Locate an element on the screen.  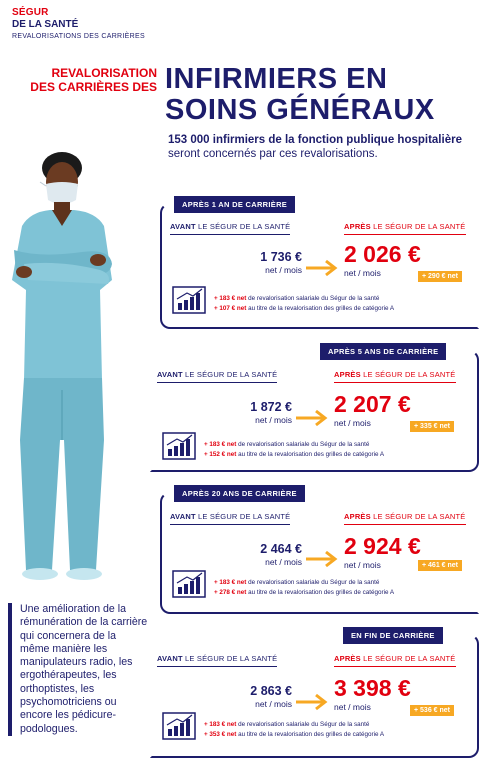
brand-line-2: DE LA SANTÉ is located at coordinates (45, 24).